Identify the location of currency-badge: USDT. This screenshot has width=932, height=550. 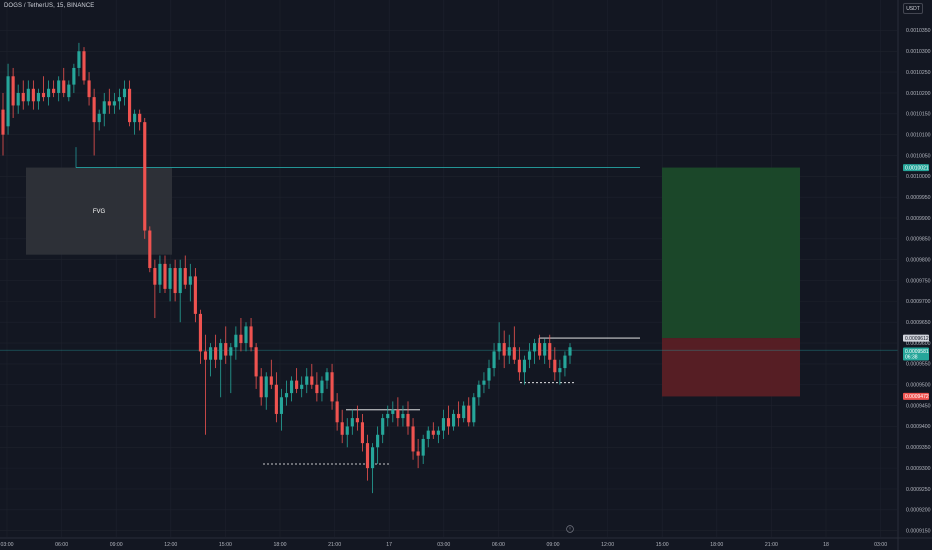
(913, 8).